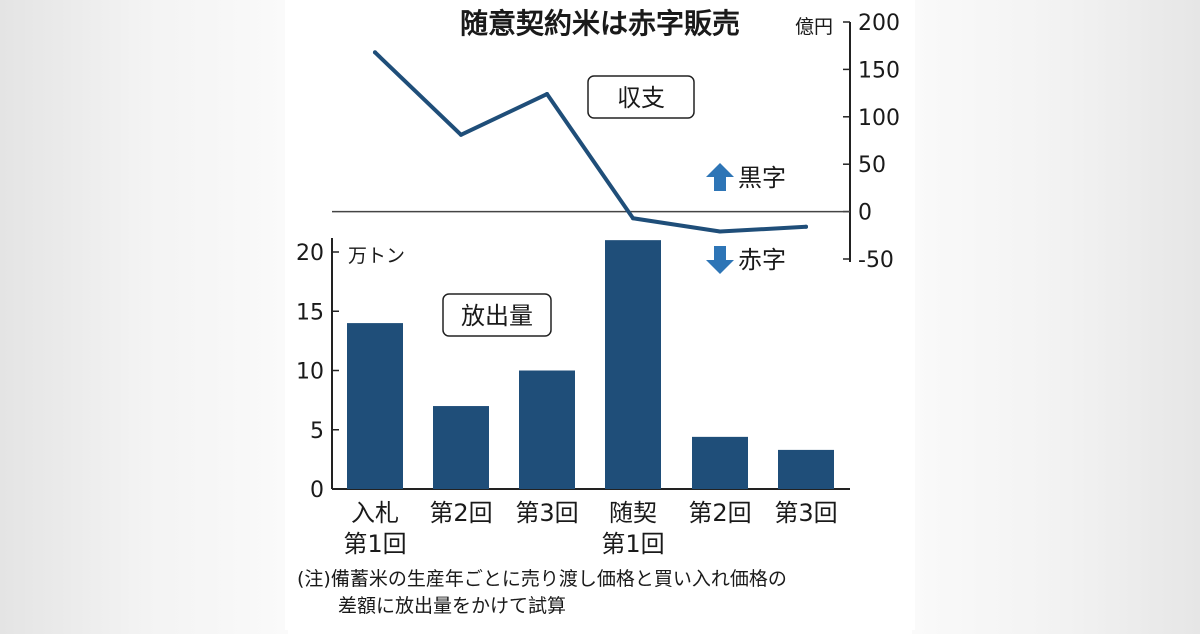 Image resolution: width=1200 pixels, height=634 pixels. I want to click on deficit-label: 赤字, so click(762, 260).